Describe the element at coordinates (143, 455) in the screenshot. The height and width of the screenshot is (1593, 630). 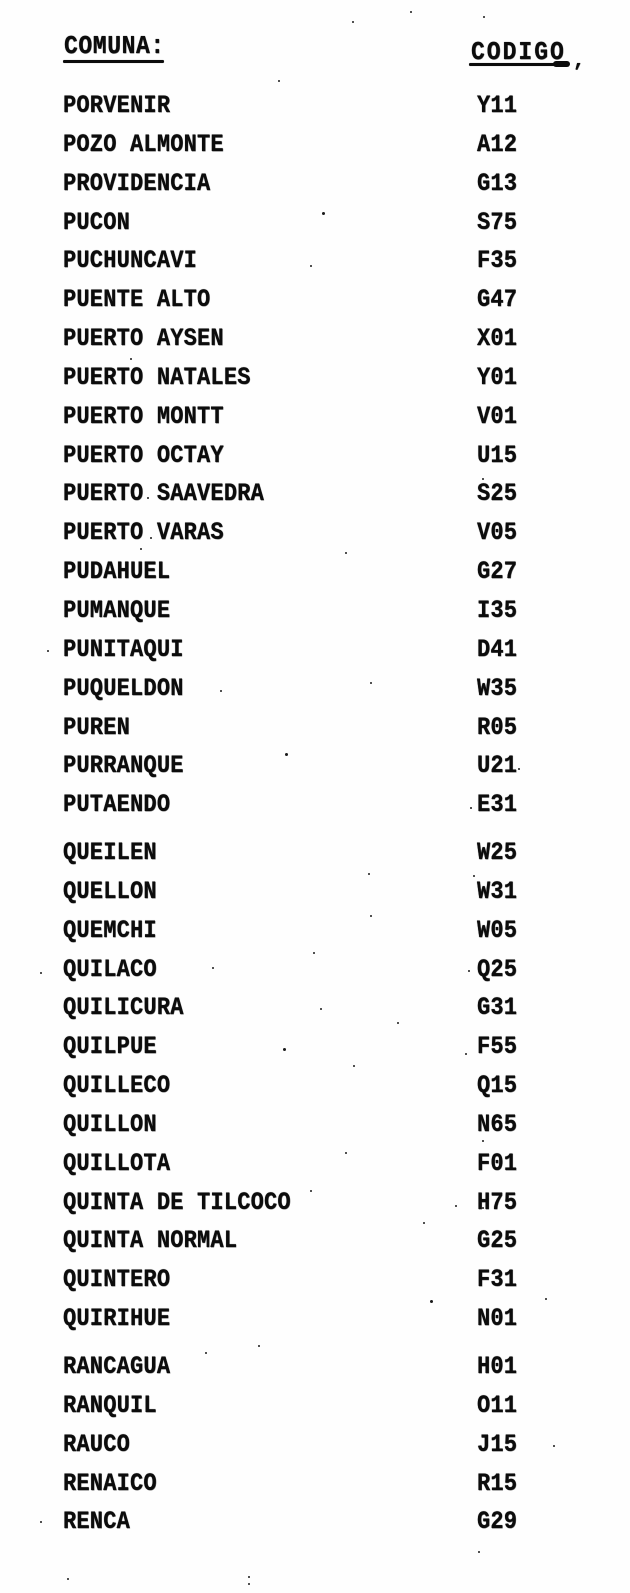
I see `comuna-cell: PUERTO OCTAY` at that location.